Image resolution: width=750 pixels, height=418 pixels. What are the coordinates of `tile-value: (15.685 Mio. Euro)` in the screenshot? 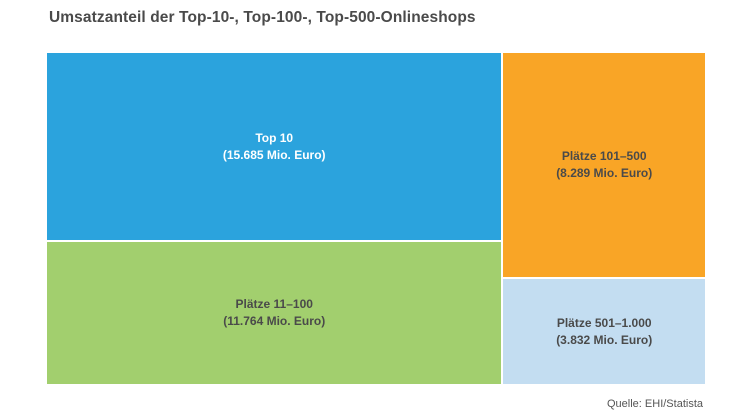 It's located at (274, 154).